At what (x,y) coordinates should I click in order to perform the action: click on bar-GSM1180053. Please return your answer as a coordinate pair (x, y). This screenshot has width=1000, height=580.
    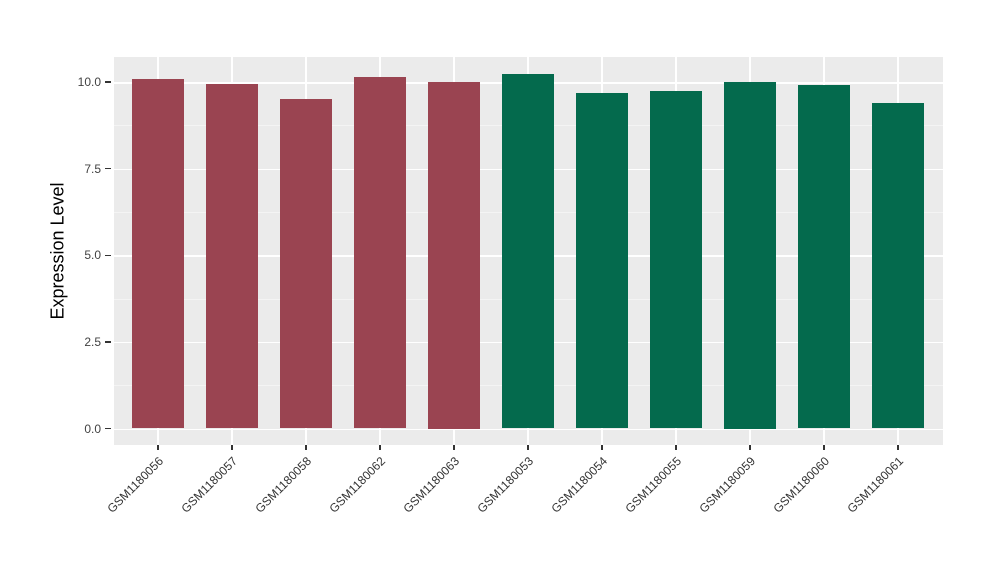
    Looking at the image, I should click on (528, 251).